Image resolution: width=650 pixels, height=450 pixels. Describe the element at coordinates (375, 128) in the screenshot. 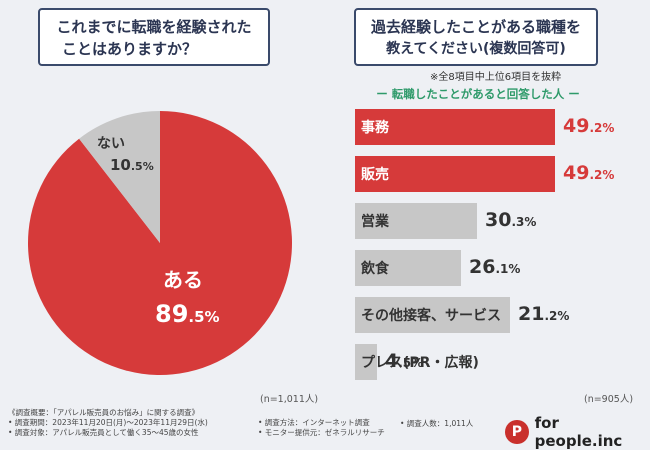

I see `bar-label-0: 事務` at that location.